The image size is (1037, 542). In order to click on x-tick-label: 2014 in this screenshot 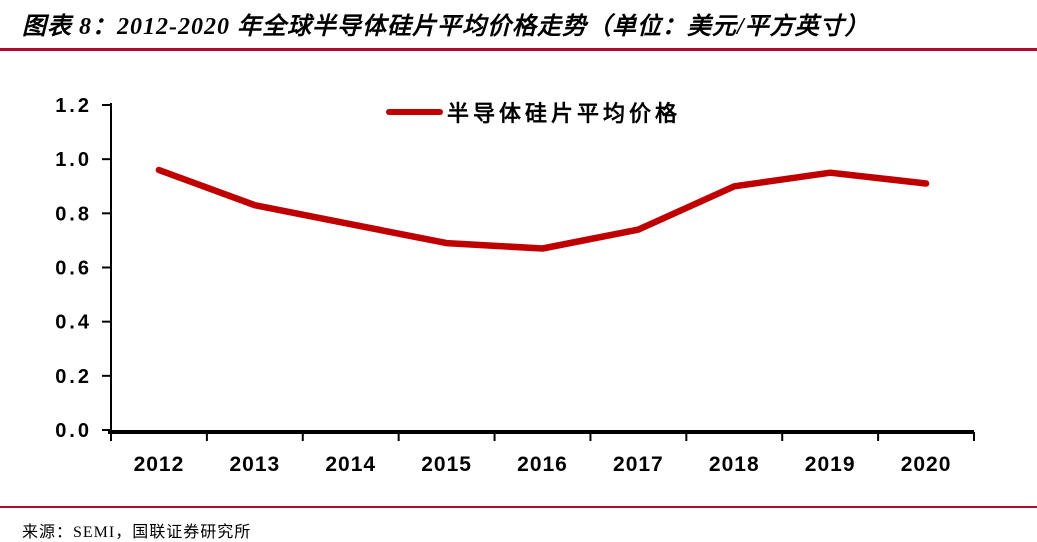, I will do `click(350, 464)`.